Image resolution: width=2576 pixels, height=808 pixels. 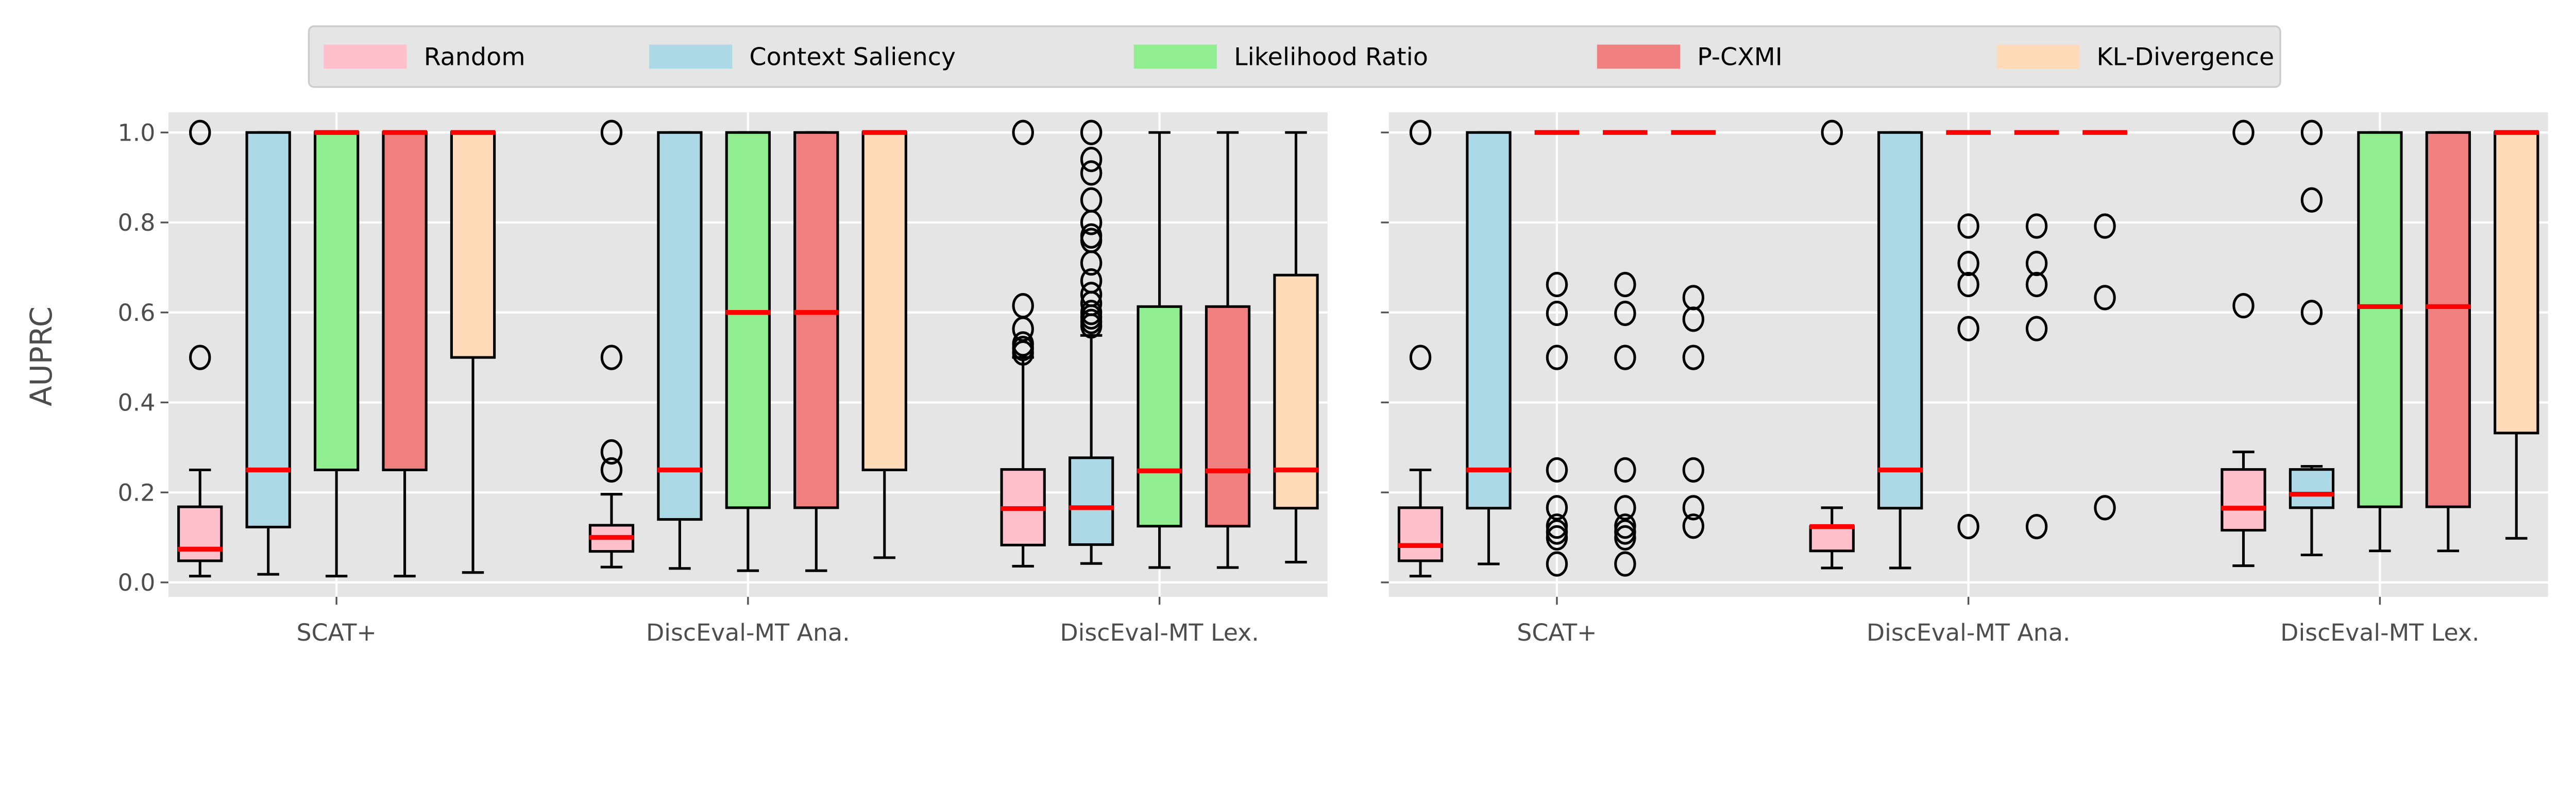 I want to click on y-tick-label: 0.2, so click(x=137, y=492).